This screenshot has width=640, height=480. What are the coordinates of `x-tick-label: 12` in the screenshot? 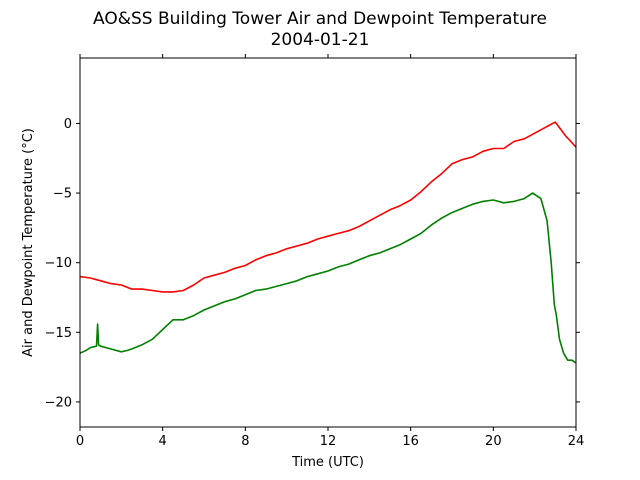 It's located at (328, 441).